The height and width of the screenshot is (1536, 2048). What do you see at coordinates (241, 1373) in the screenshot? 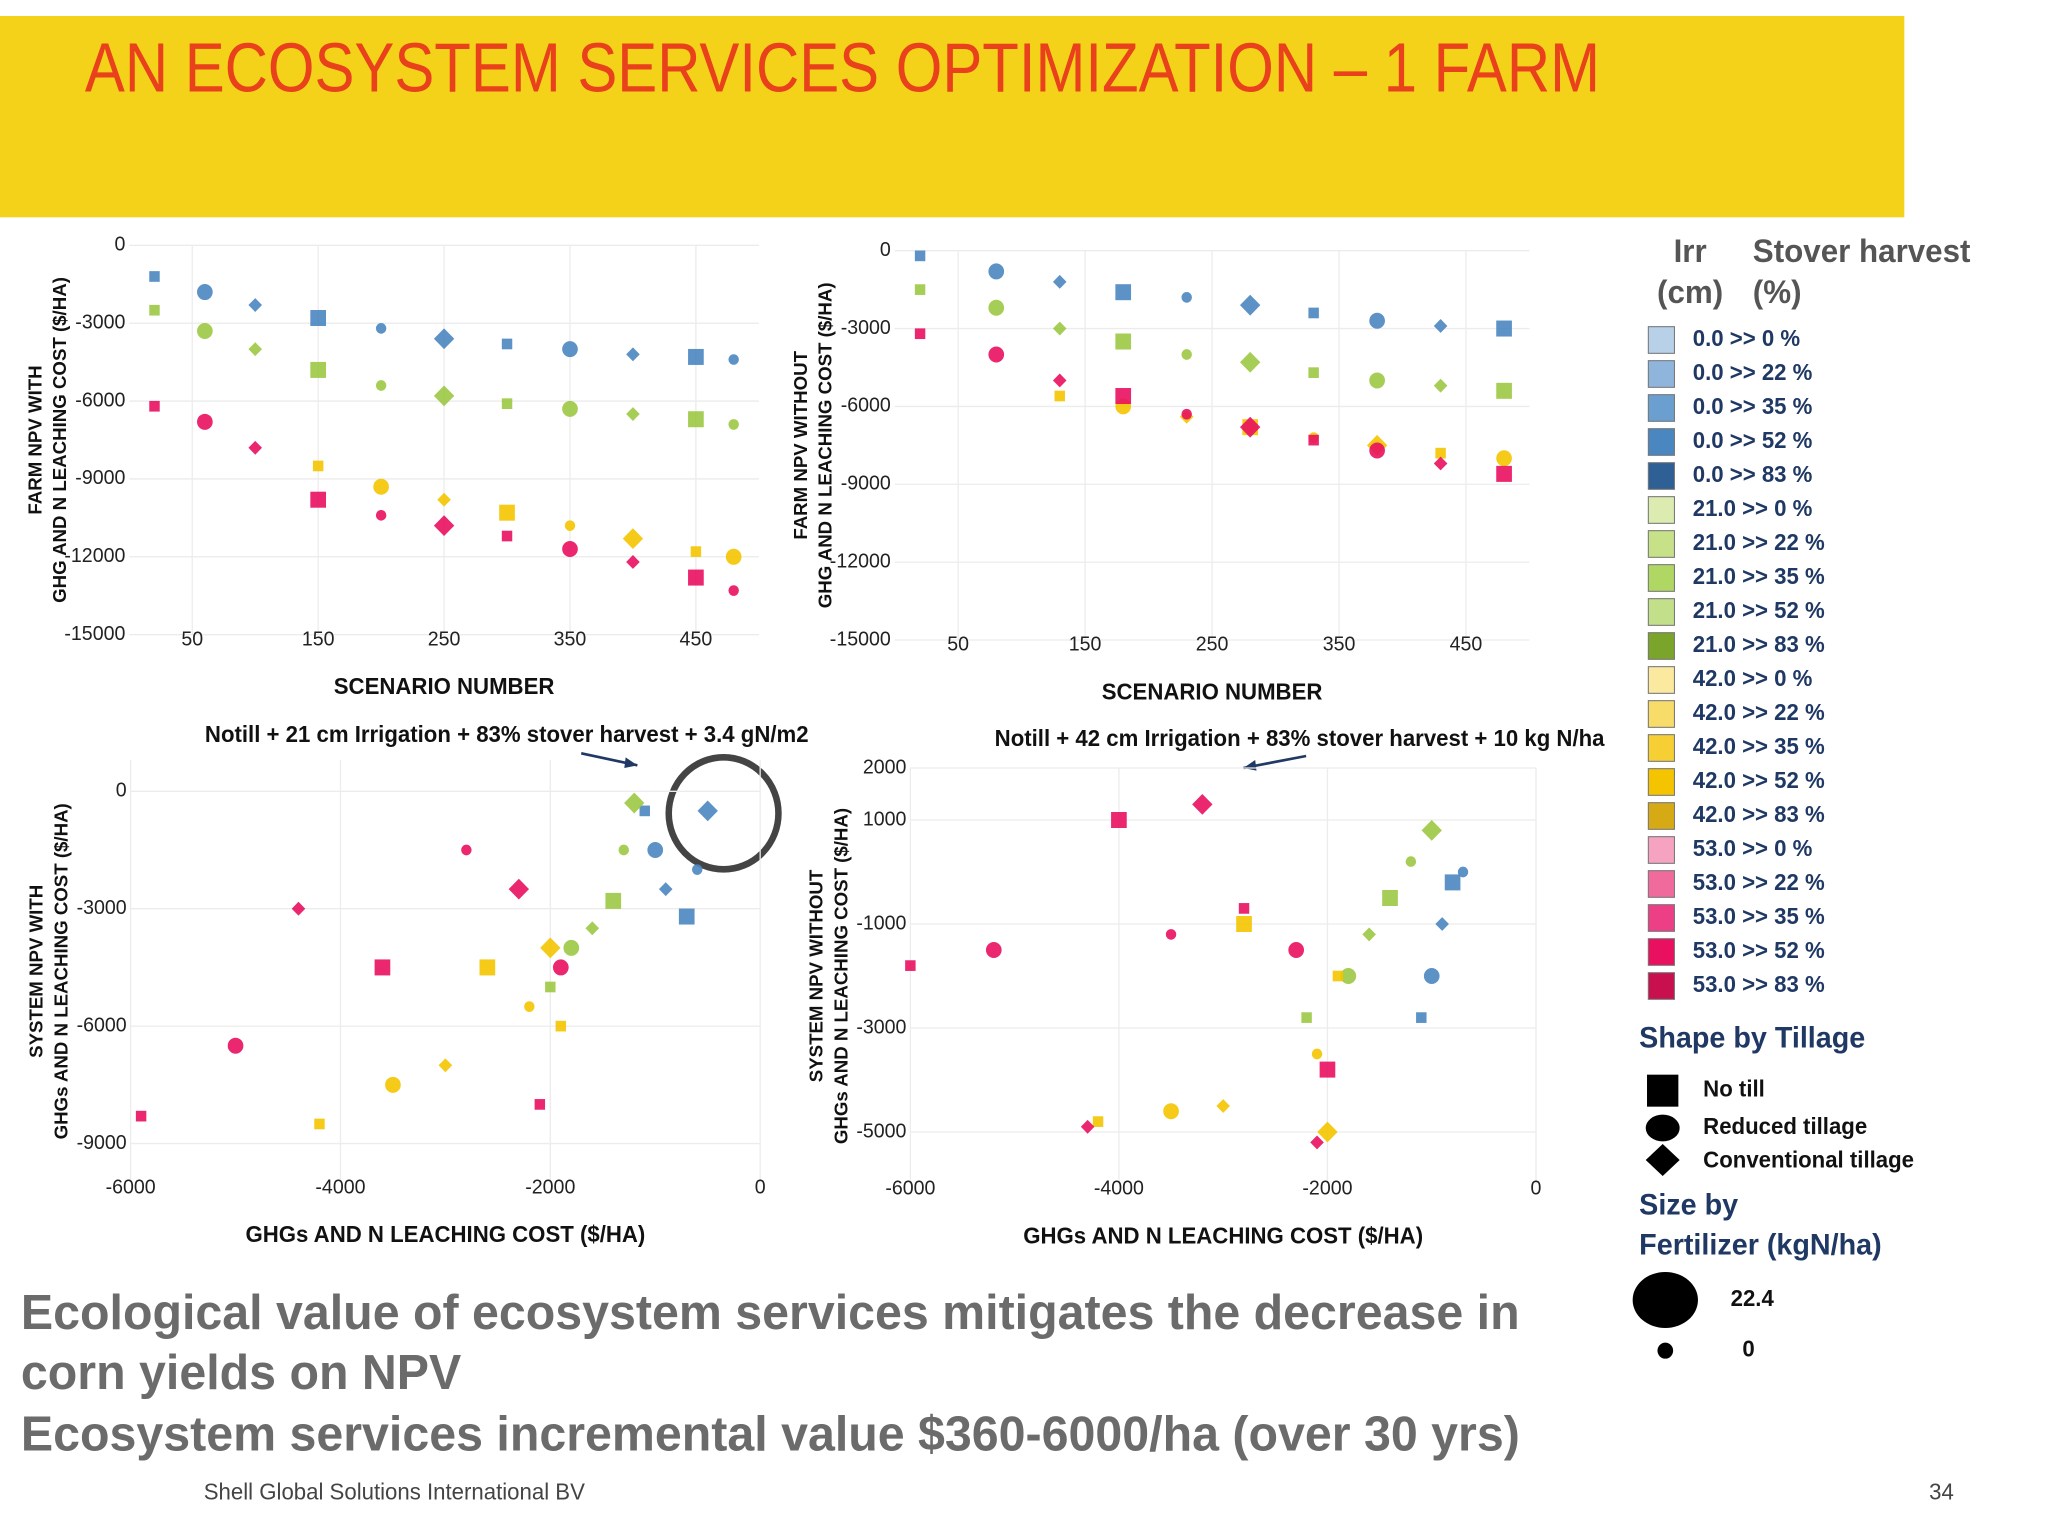
I see `body-text: corn yields on NPV` at bounding box center [241, 1373].